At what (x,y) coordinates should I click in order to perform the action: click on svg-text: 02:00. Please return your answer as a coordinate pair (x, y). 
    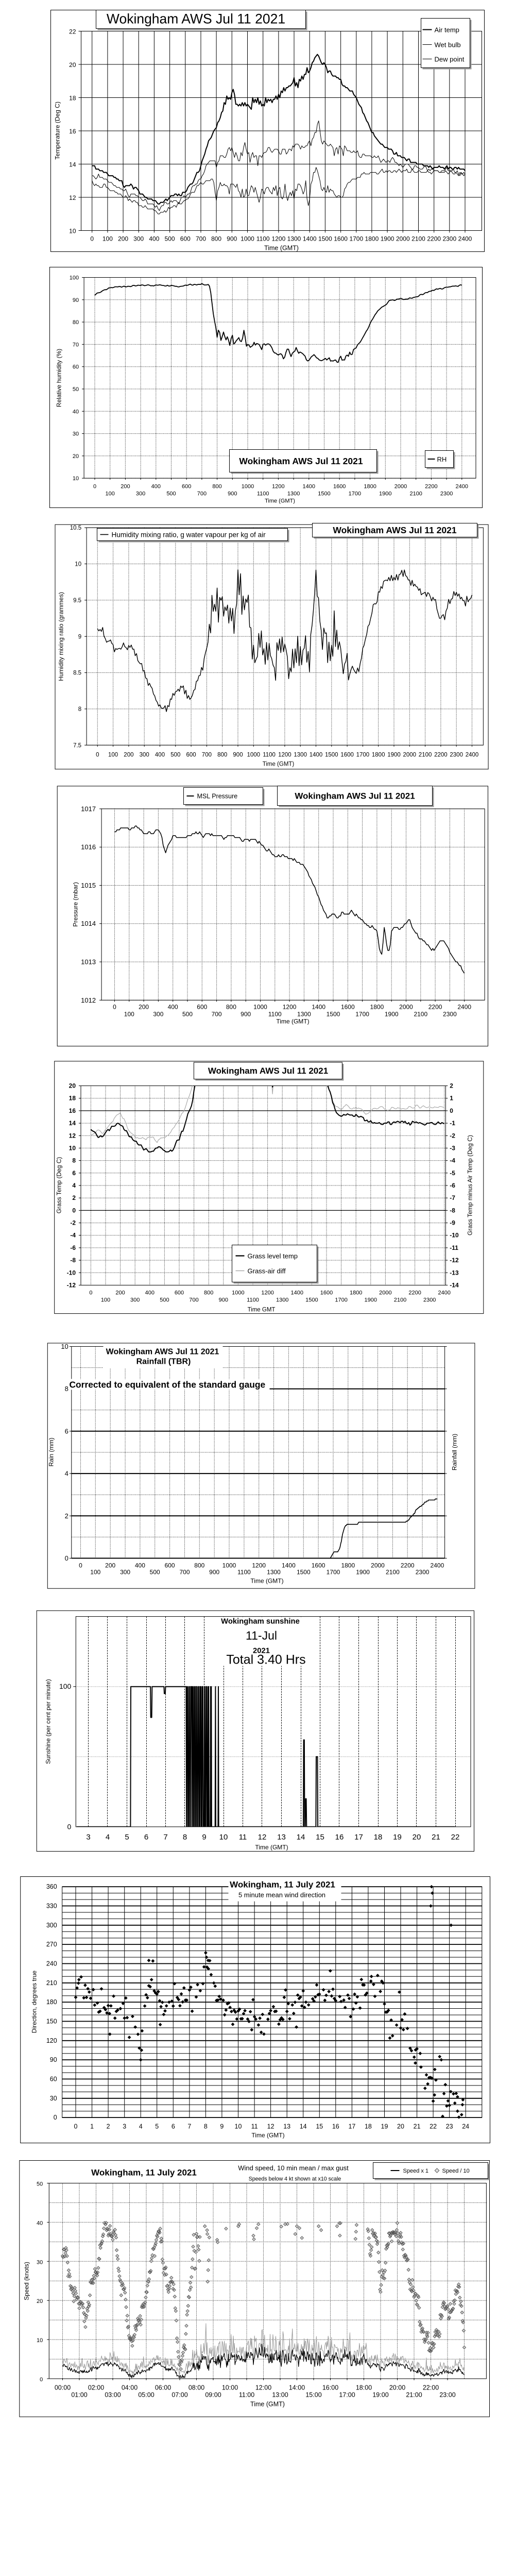
    Looking at the image, I should click on (96, 2388).